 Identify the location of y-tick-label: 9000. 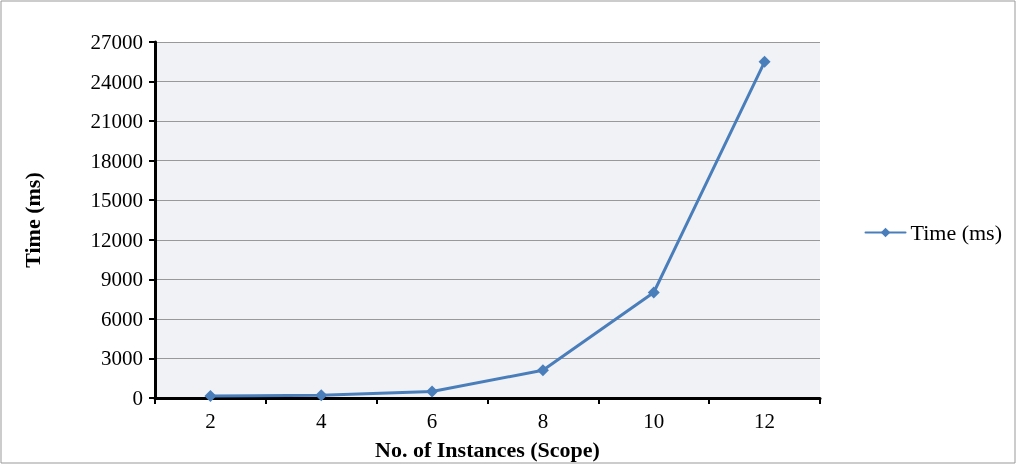
(122, 279).